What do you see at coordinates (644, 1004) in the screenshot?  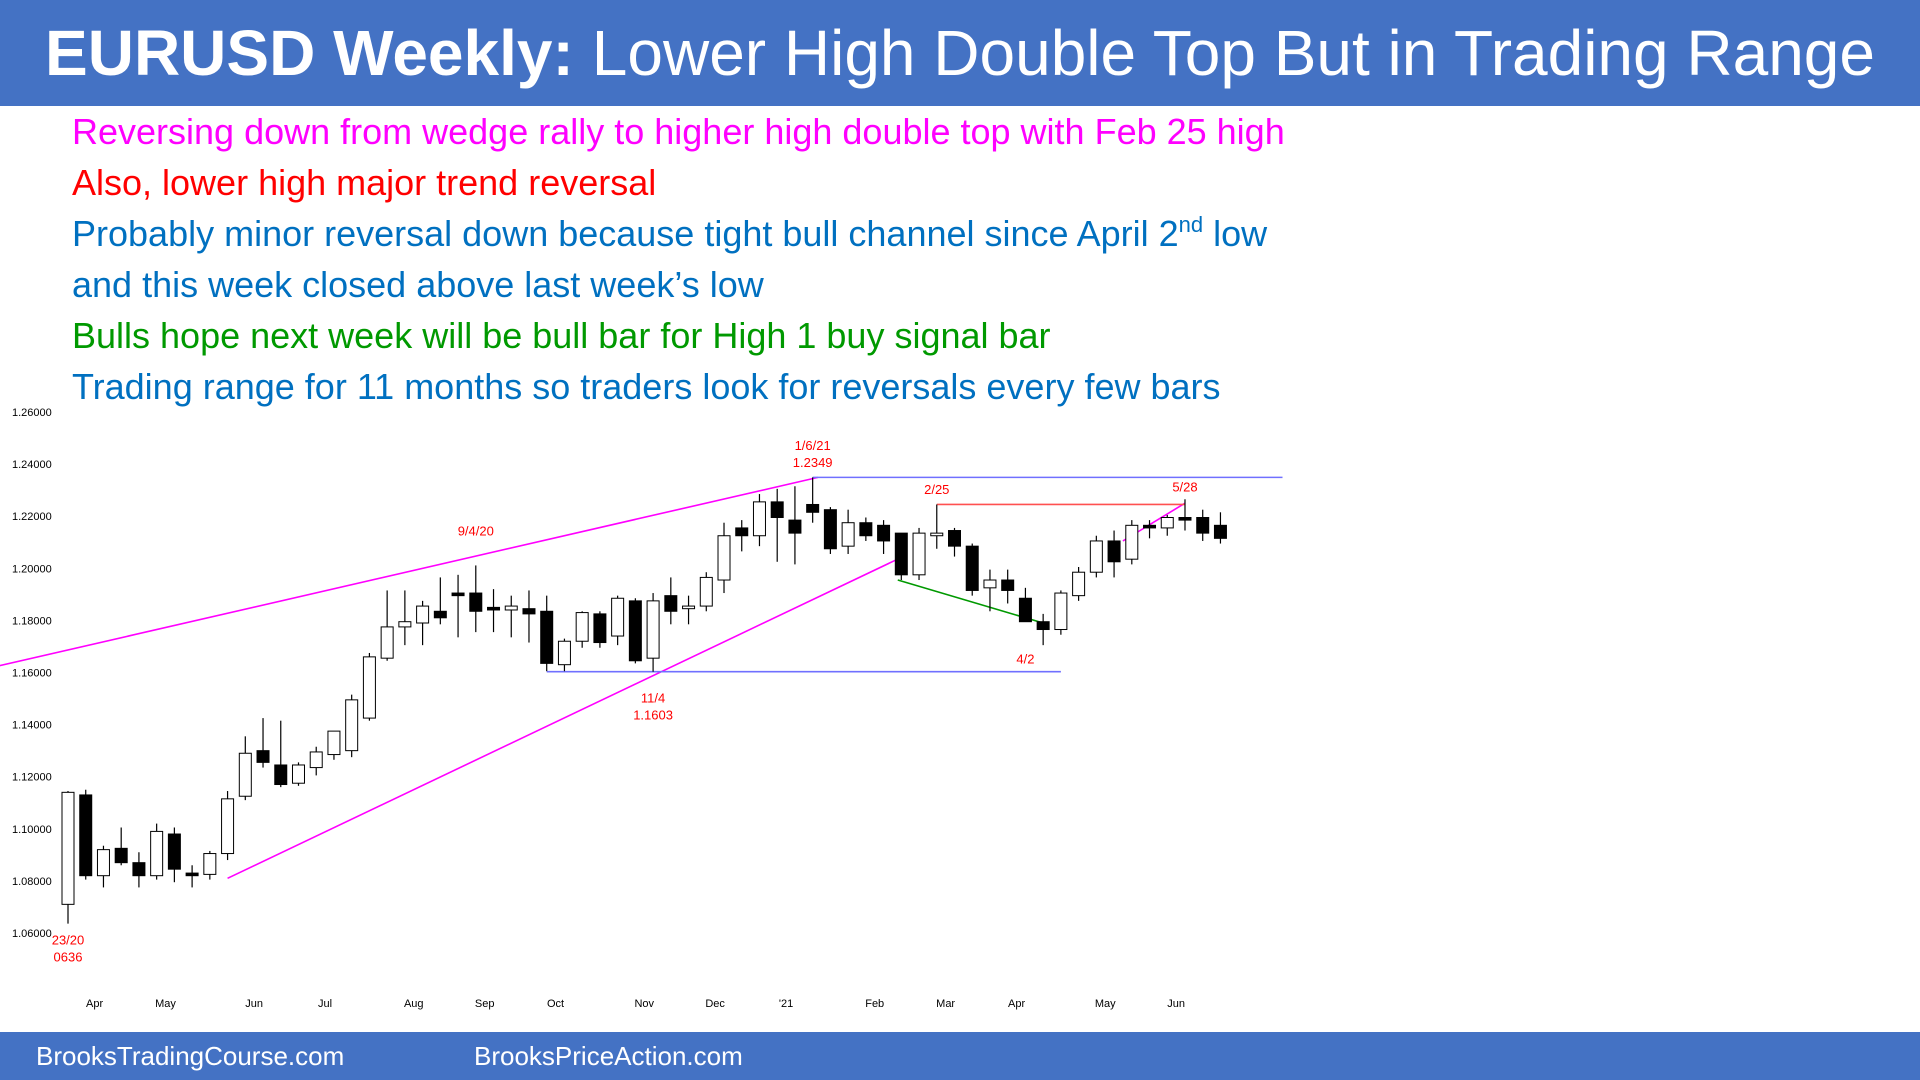 I see `x-tick-label: Nov` at bounding box center [644, 1004].